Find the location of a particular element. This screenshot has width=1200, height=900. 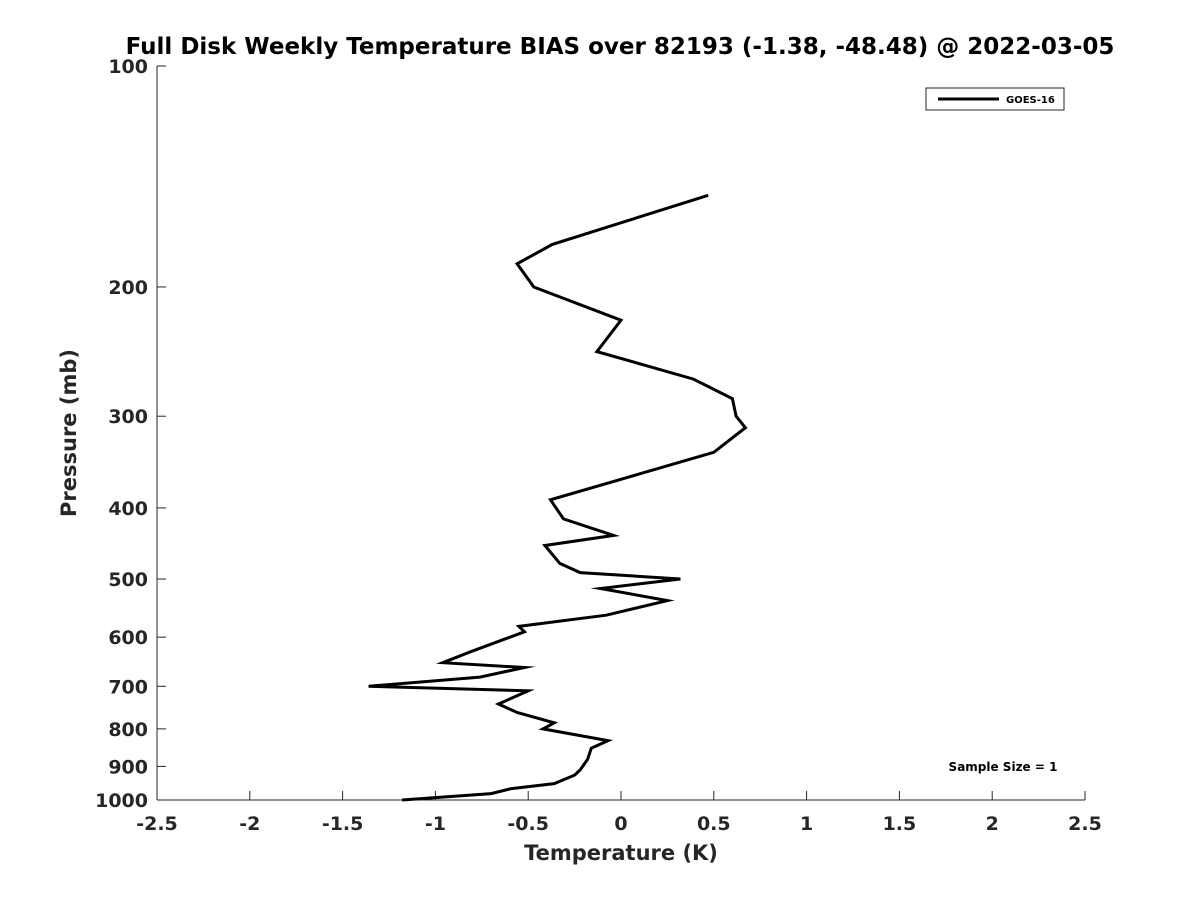

x-tick-label-m2: -2 is located at coordinates (249, 824).